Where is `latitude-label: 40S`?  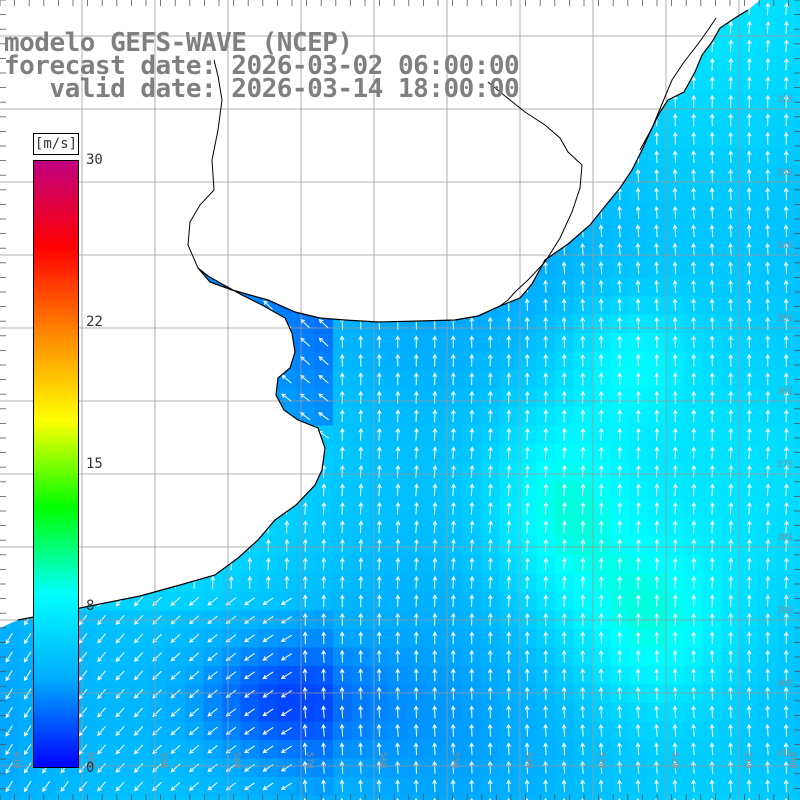
latitude-label: 40S is located at coordinates (785, 684).